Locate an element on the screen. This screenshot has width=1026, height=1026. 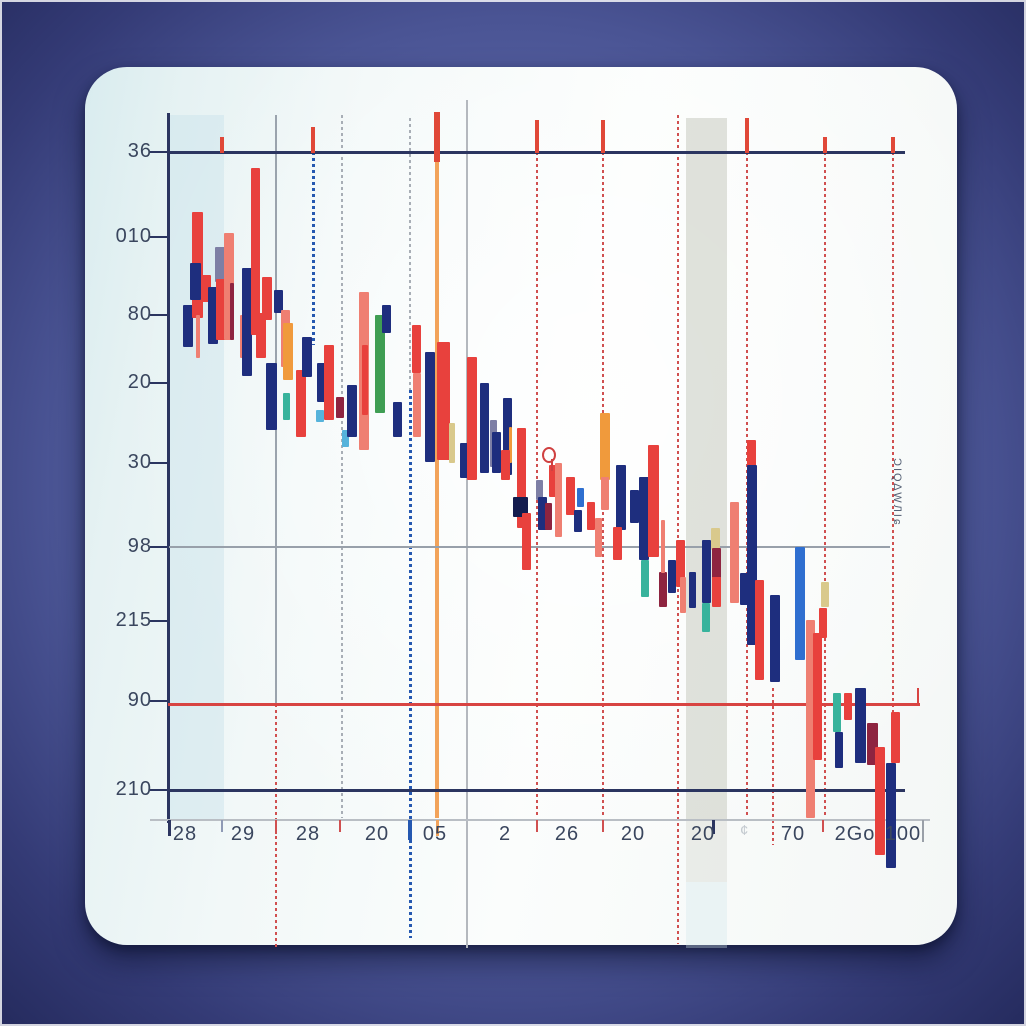
x-tick-label: 29 is located at coordinates (243, 834).